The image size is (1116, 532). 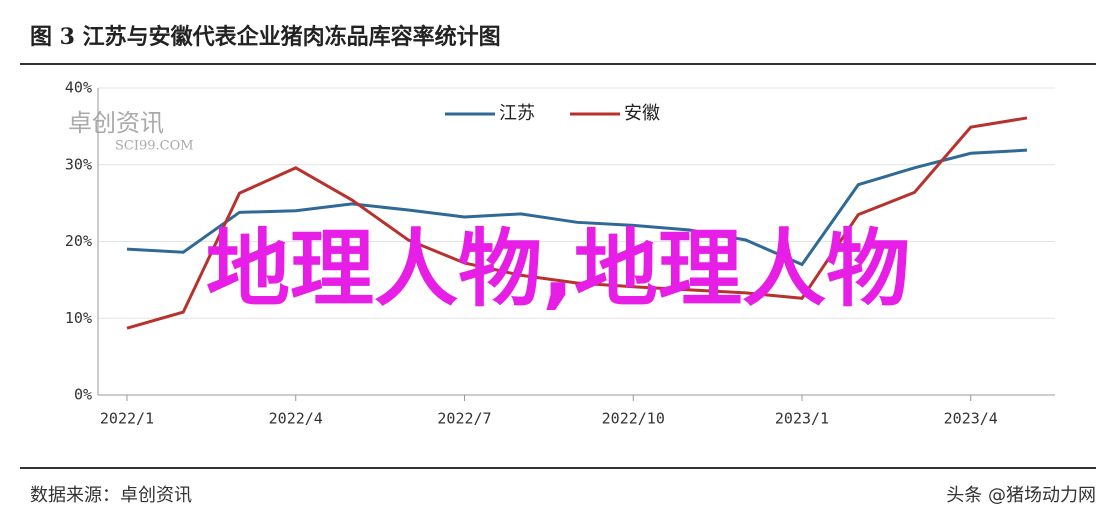 I want to click on x-tick-label: 2022/4, so click(x=296, y=419).